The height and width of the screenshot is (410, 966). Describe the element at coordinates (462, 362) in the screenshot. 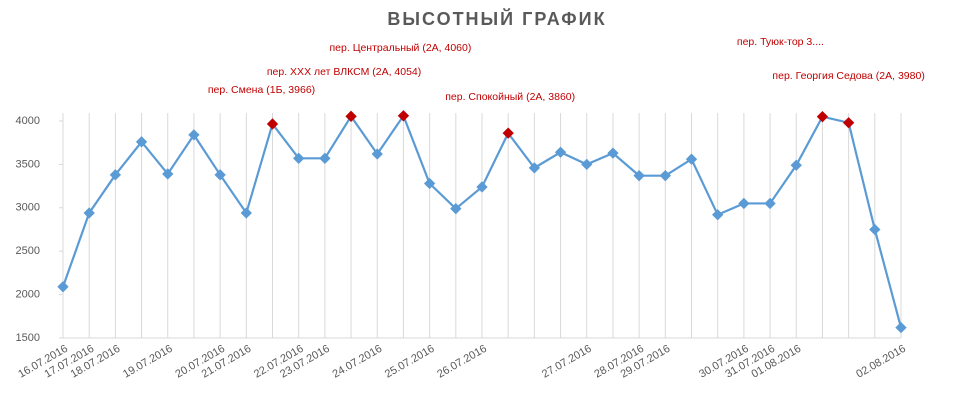

I see `x-tick-label: 26.07.2016` at that location.